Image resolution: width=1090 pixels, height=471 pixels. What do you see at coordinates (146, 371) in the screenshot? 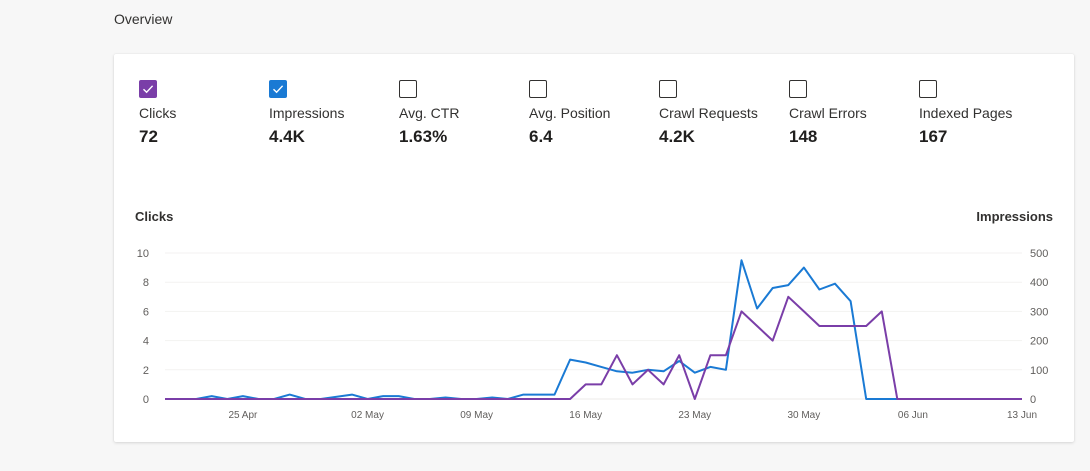
I see `y-tick-label-left: 2` at bounding box center [146, 371].